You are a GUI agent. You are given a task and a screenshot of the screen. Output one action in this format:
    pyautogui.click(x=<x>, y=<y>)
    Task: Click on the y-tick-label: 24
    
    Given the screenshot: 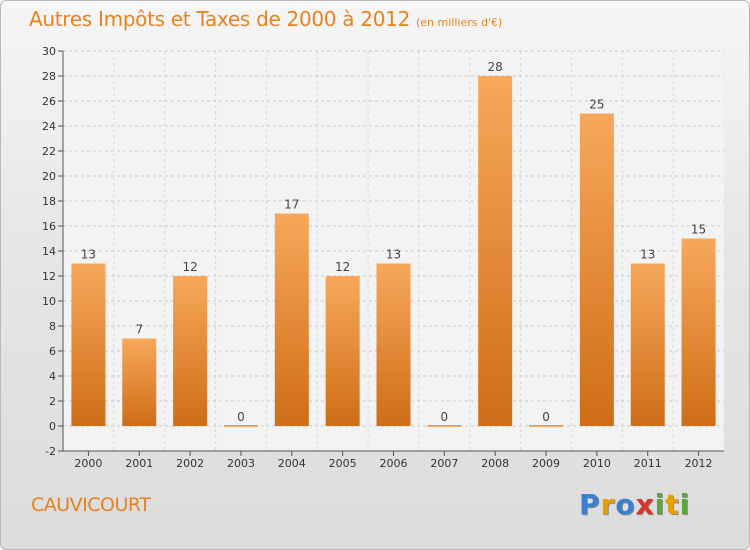 What is the action you would take?
    pyautogui.click(x=49, y=126)
    